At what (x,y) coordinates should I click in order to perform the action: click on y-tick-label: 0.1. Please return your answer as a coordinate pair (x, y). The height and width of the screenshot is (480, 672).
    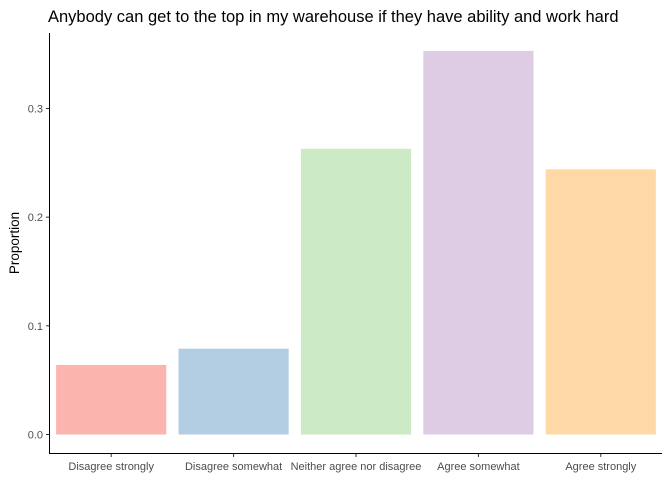
    Looking at the image, I should click on (35, 327).